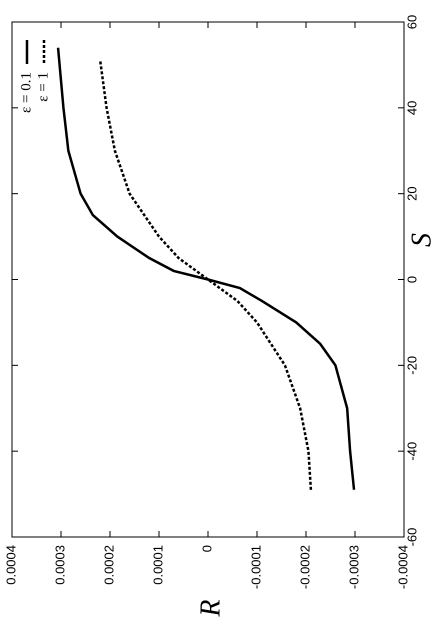 The width and height of the screenshot is (436, 623). What do you see at coordinates (411, 451) in the screenshot?
I see `x-tick-label: -40` at bounding box center [411, 451].